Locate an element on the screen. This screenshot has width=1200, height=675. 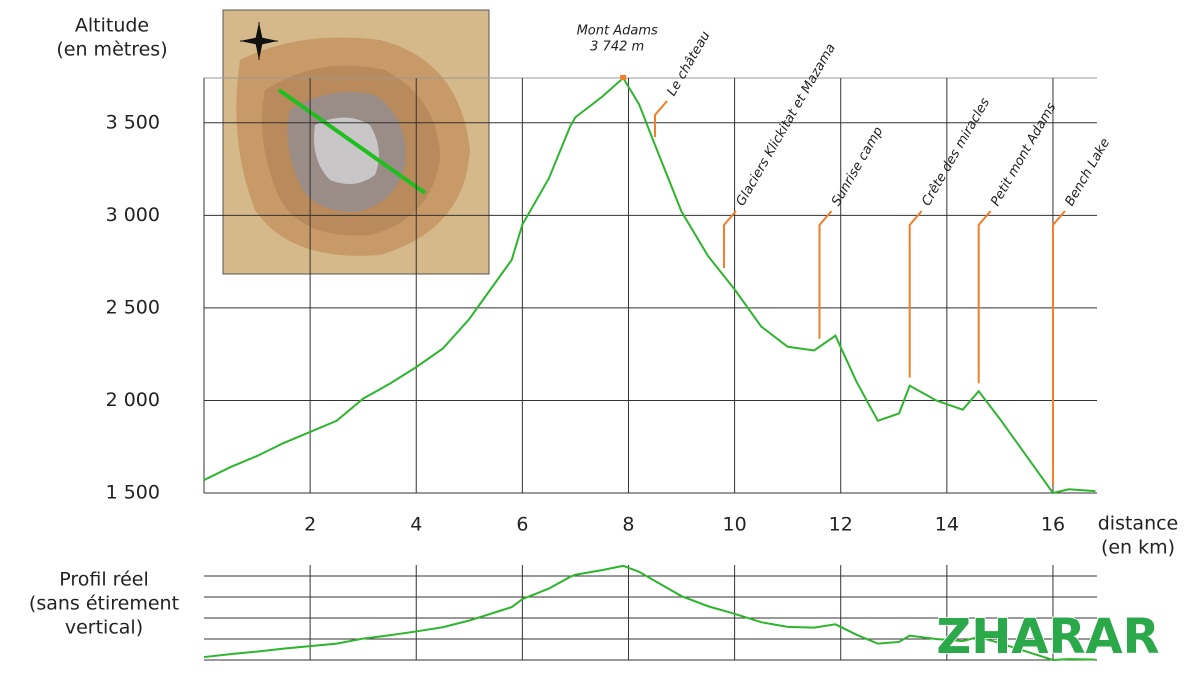
x-tick-label: 12 is located at coordinates (841, 525).